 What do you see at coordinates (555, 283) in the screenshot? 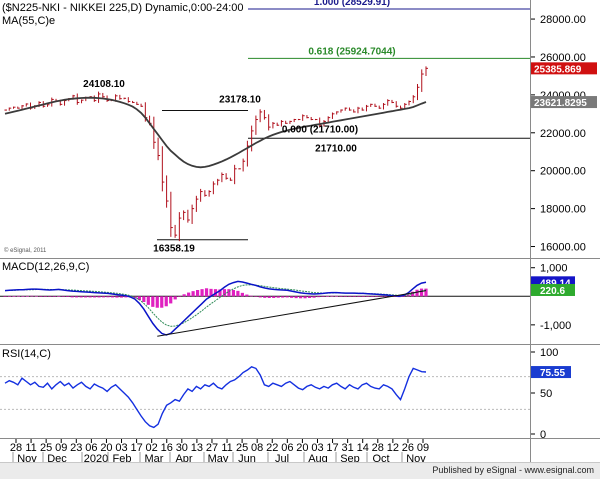
I see `macd-value: 489.14` at bounding box center [555, 283].